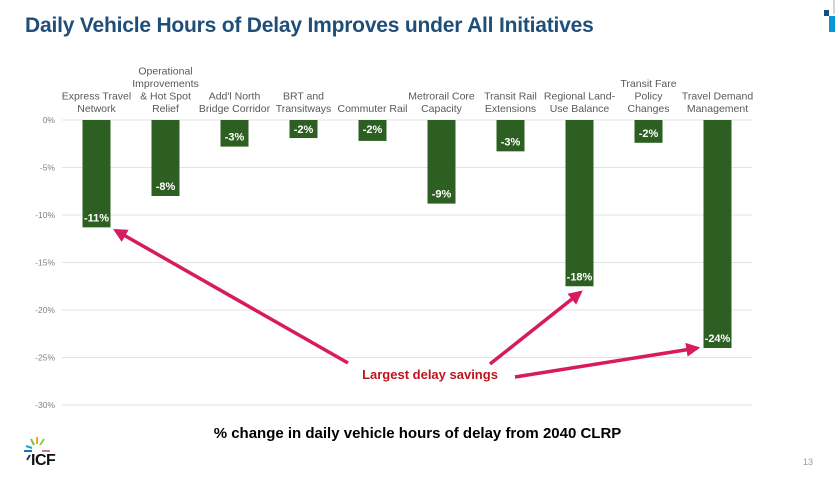  What do you see at coordinates (580, 97) in the screenshot?
I see `category-label: Regional Land-` at bounding box center [580, 97].